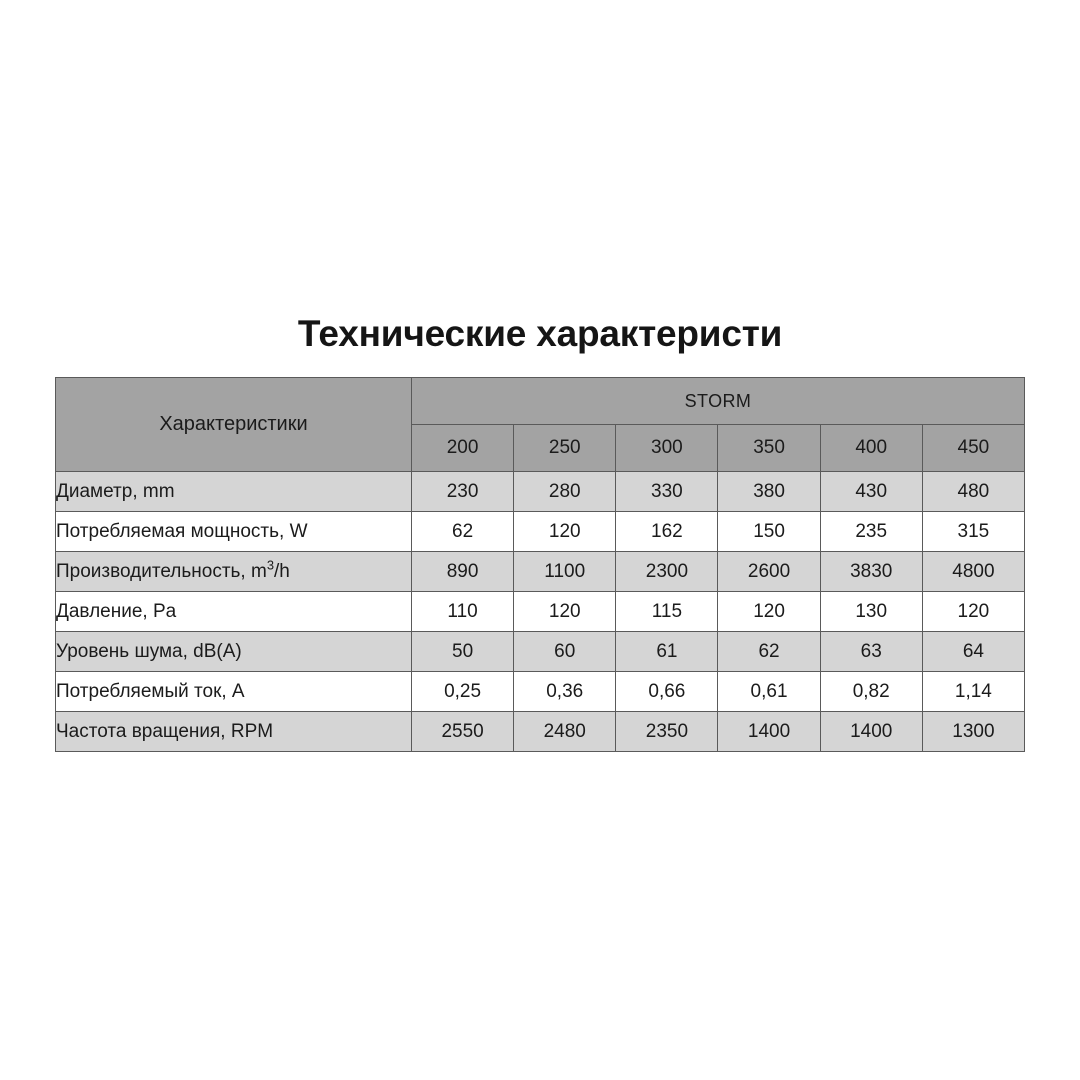 This screenshot has width=1080, height=1080. What do you see at coordinates (565, 691) in the screenshot?
I see `cell-current-250: 0,36` at bounding box center [565, 691].